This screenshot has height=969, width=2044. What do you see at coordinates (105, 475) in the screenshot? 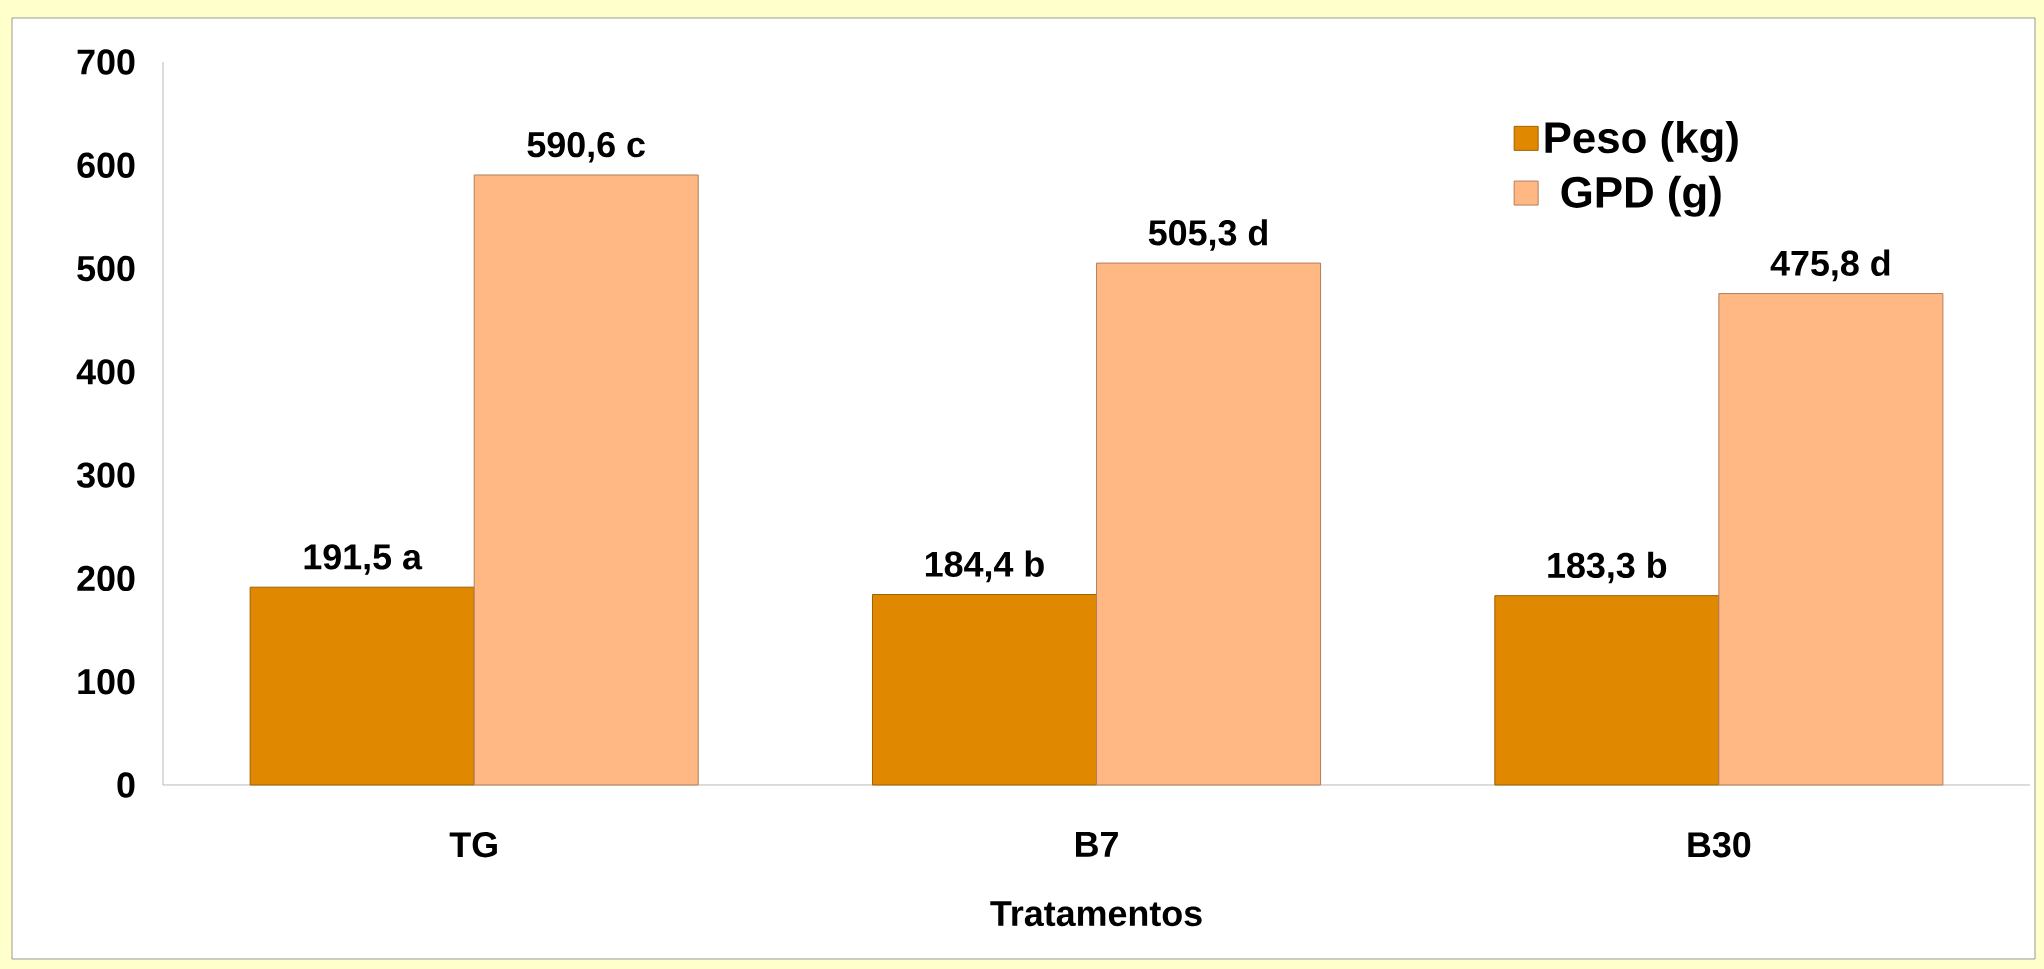
I see `y-tick-label: 300` at bounding box center [105, 475].